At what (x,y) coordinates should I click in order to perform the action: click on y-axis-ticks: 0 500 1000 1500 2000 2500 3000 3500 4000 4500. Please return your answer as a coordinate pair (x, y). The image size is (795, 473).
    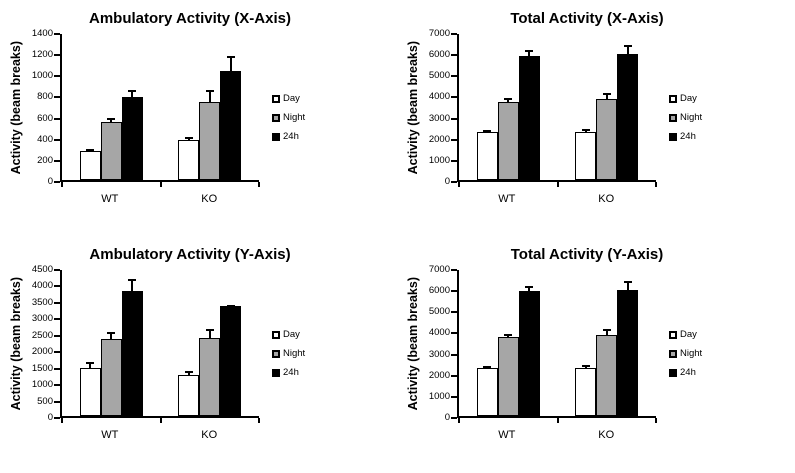
    Looking at the image, I should click on (43, 343).